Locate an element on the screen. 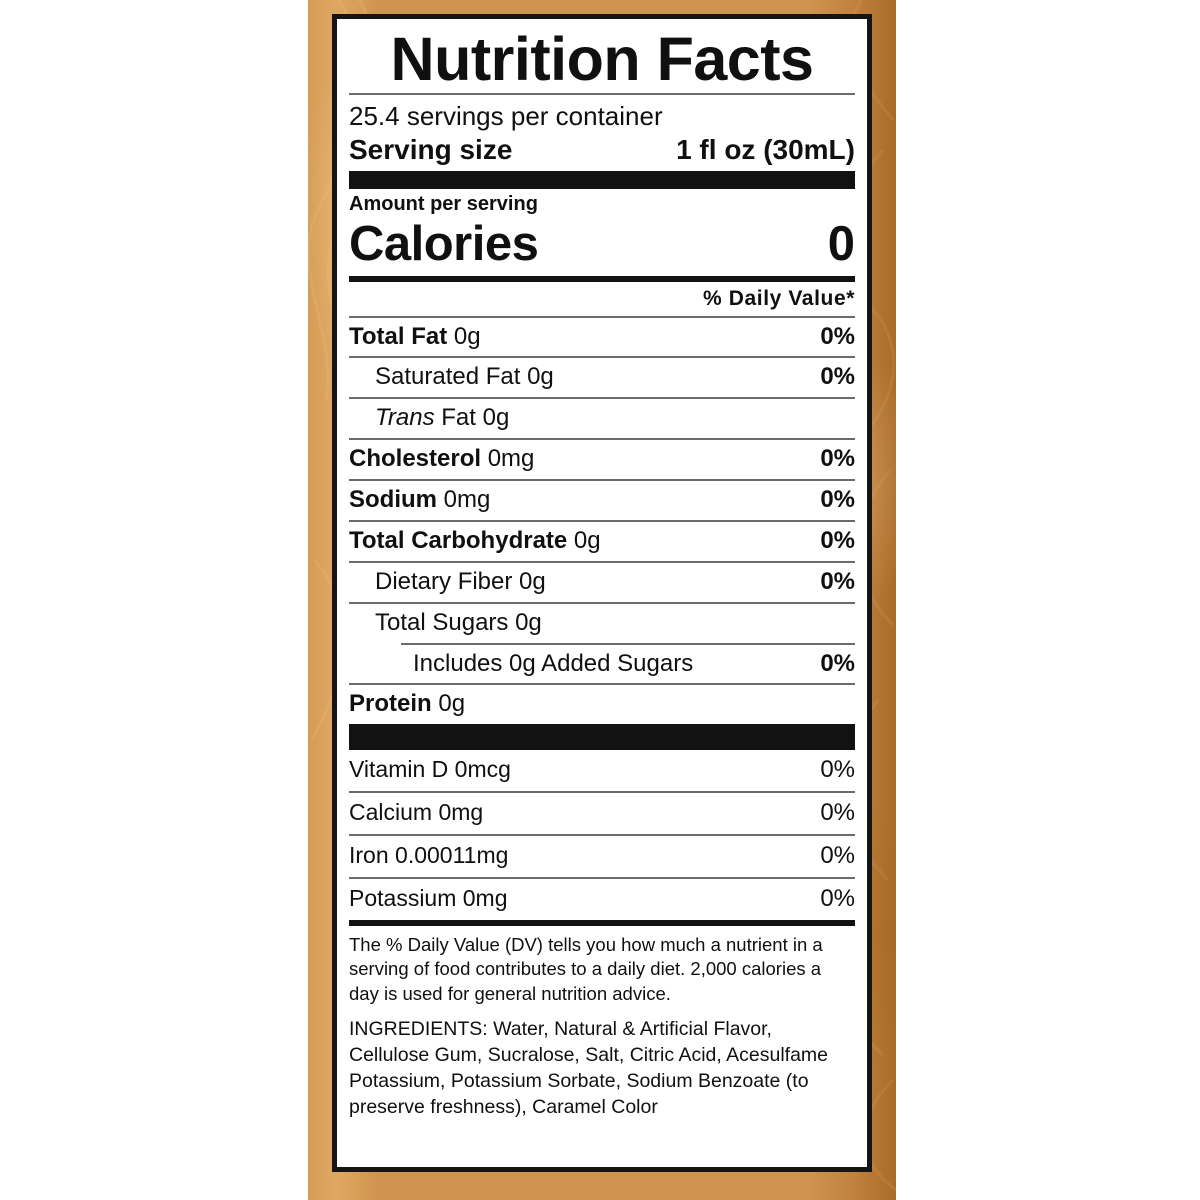  divider-thick-top is located at coordinates (602, 179).